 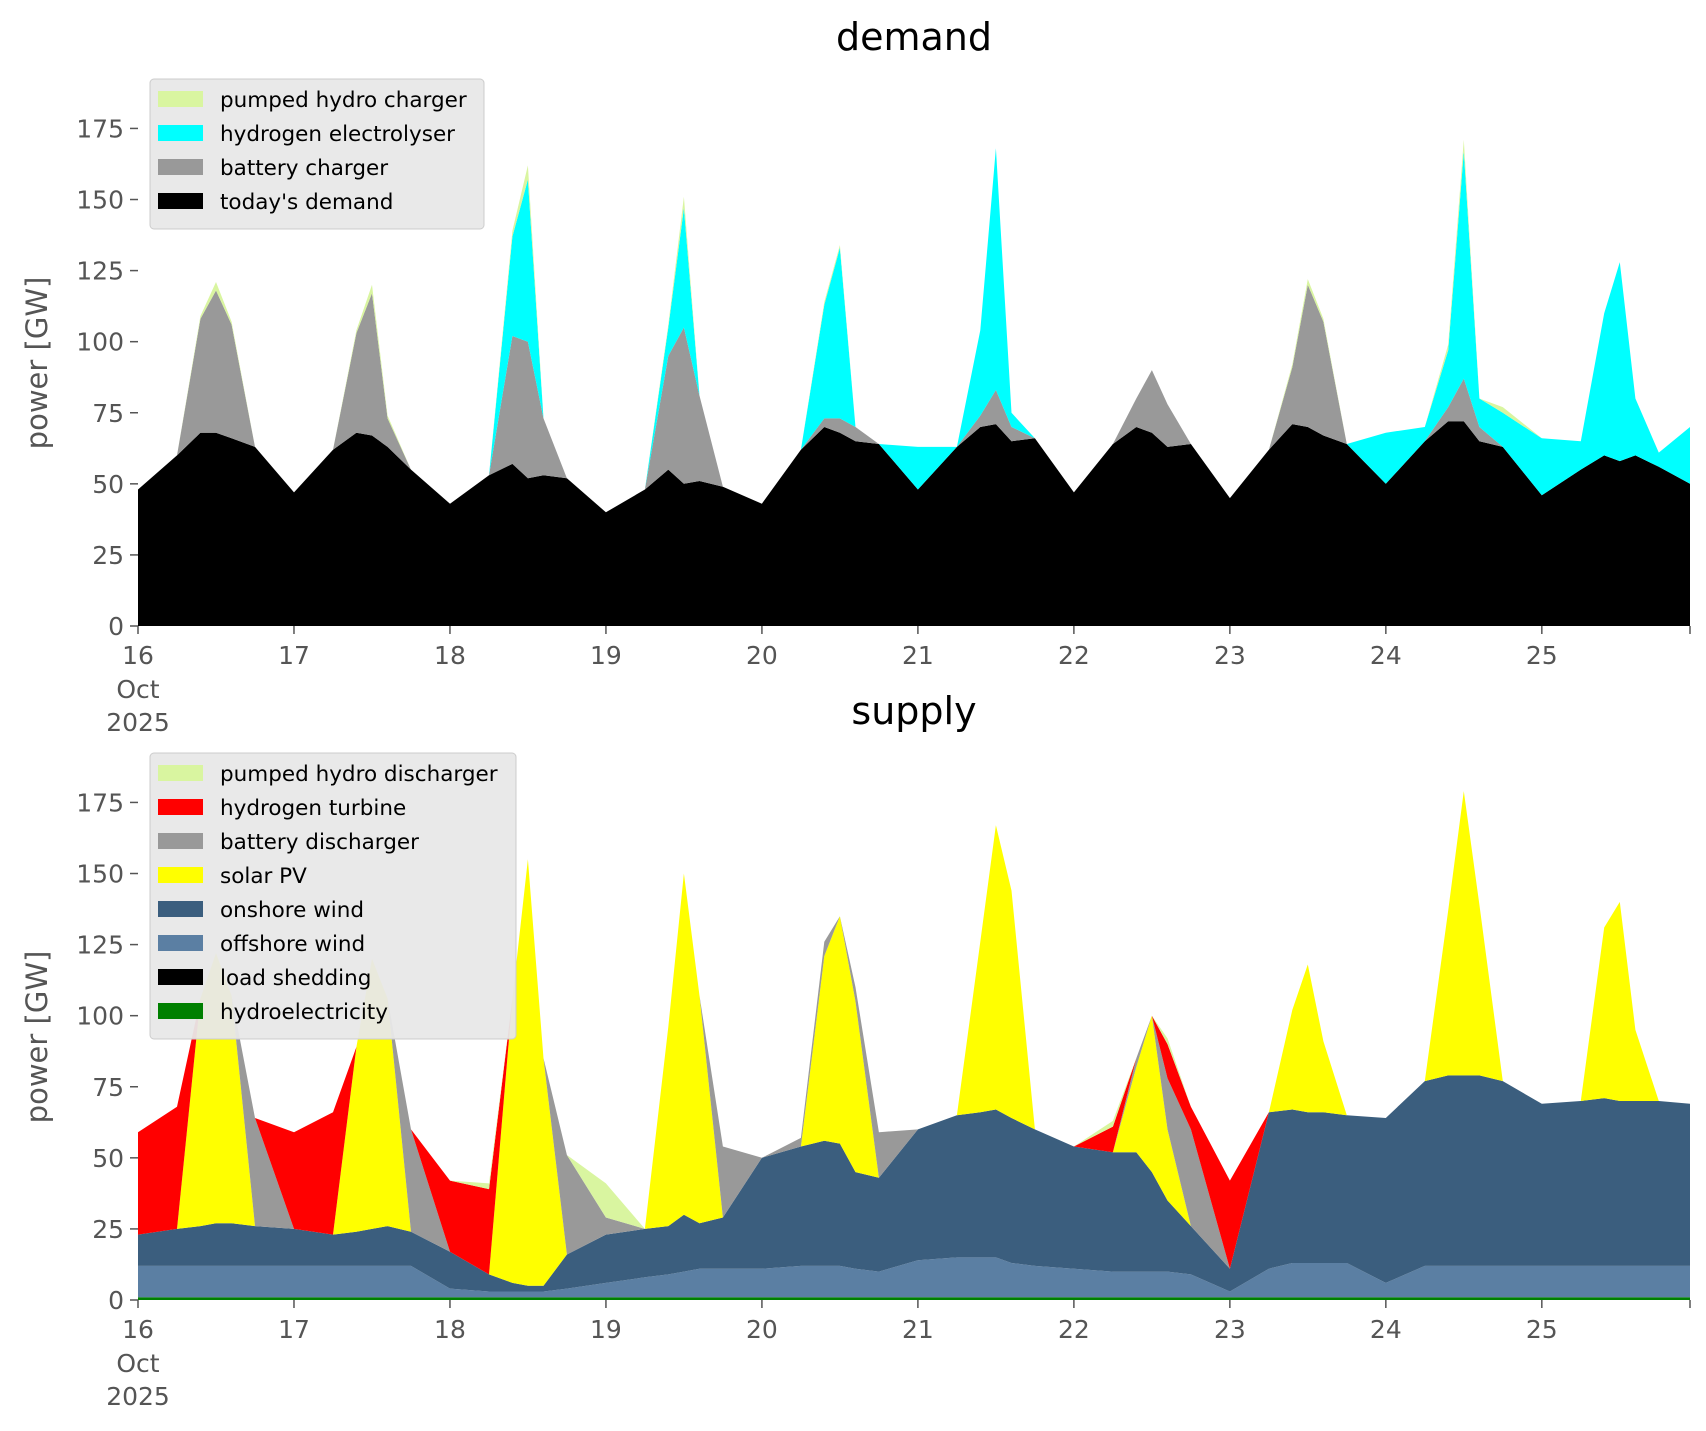 I want to click on legend-item: today's demand, so click(x=275, y=202).